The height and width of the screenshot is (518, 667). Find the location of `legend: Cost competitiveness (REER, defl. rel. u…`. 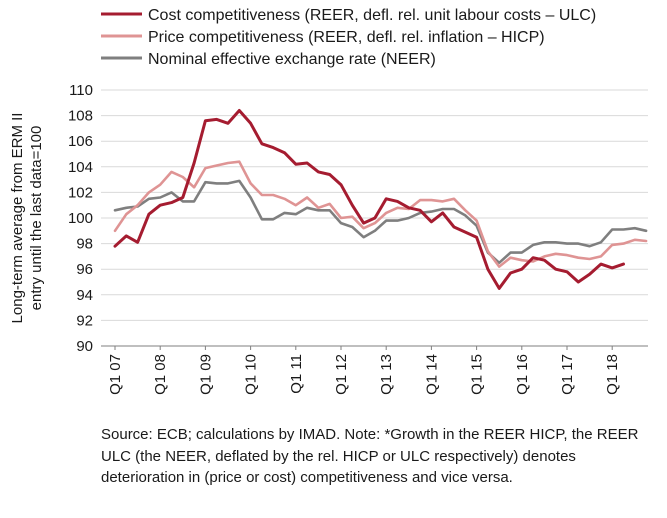

legend: Cost competitiveness (REER, defl. rel. u… is located at coordinates (348, 37).